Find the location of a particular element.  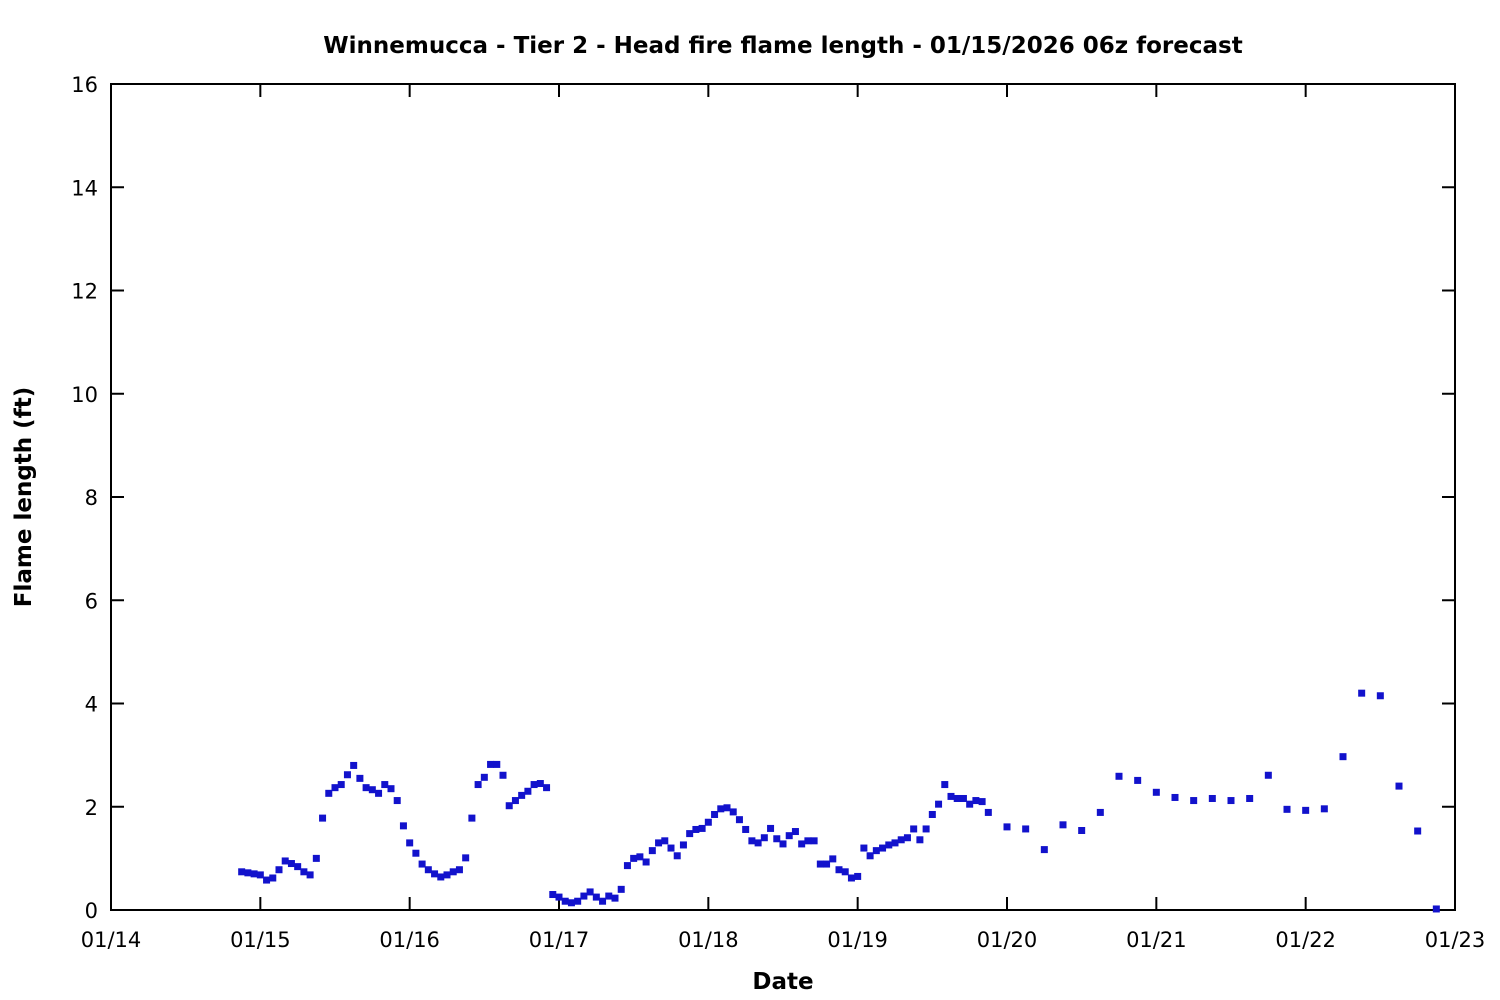

x-tick-label: 01/23 is located at coordinates (1455, 940).